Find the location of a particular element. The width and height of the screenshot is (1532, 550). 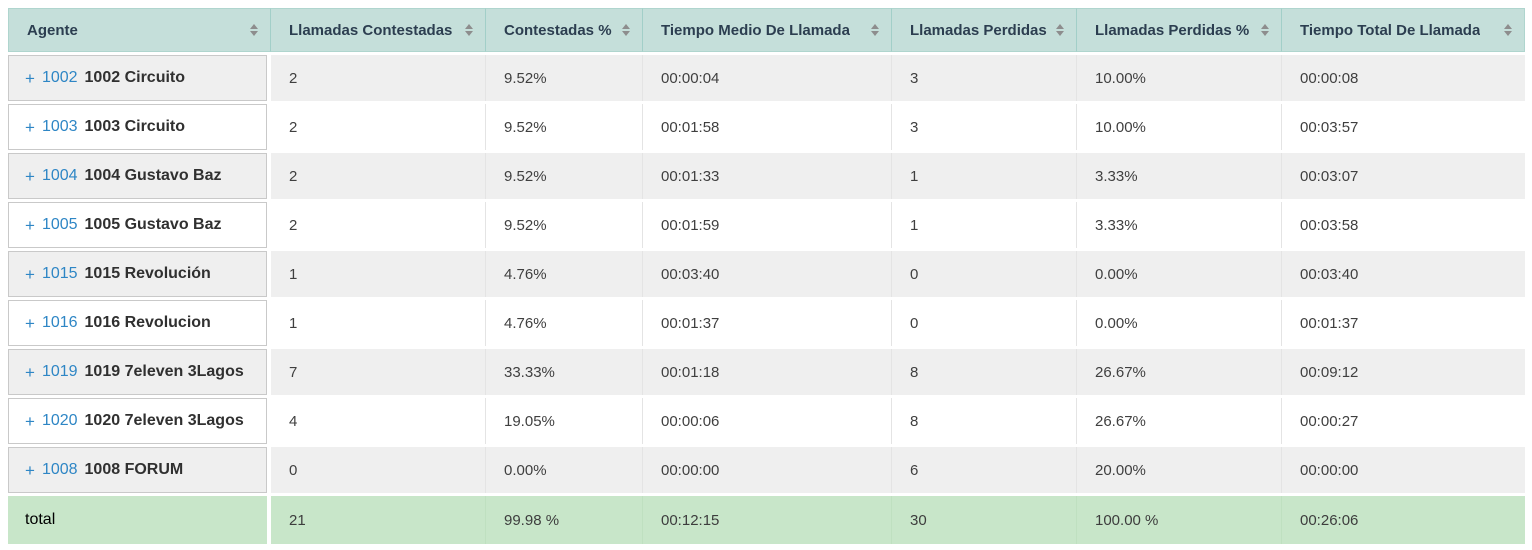

agent-name: 1003 Circuito is located at coordinates (135, 126).